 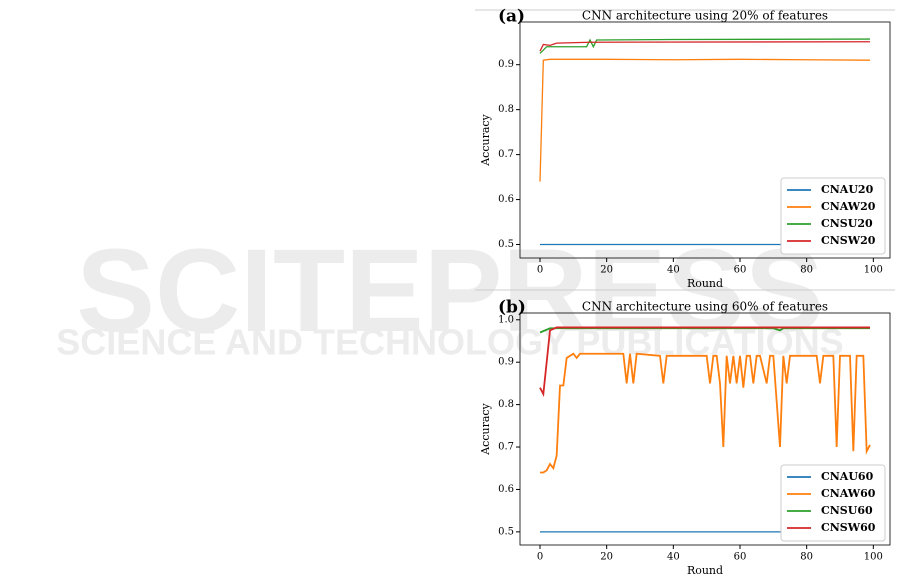 I want to click on chart-title: CNN architecture using 60% of features, so click(x=705, y=307).